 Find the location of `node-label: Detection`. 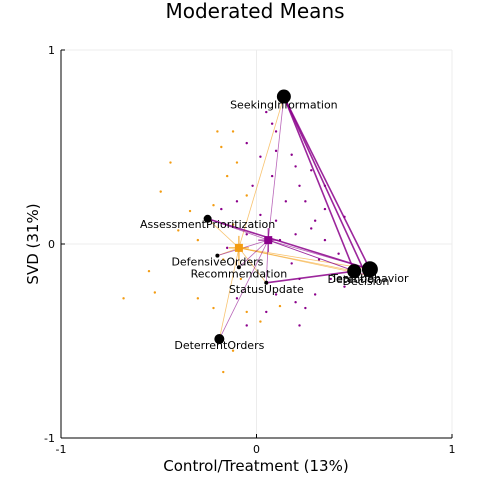

node-label: Detection is located at coordinates (354, 279).